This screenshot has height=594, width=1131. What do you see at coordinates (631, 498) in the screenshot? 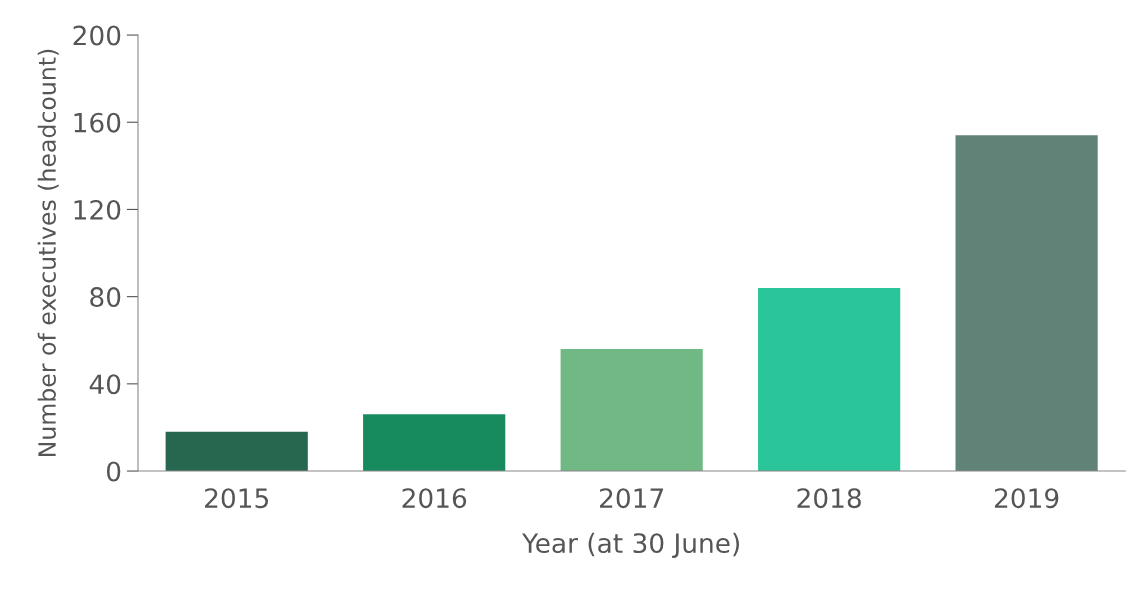
I see `x-tick-label: 2017` at bounding box center [631, 498].